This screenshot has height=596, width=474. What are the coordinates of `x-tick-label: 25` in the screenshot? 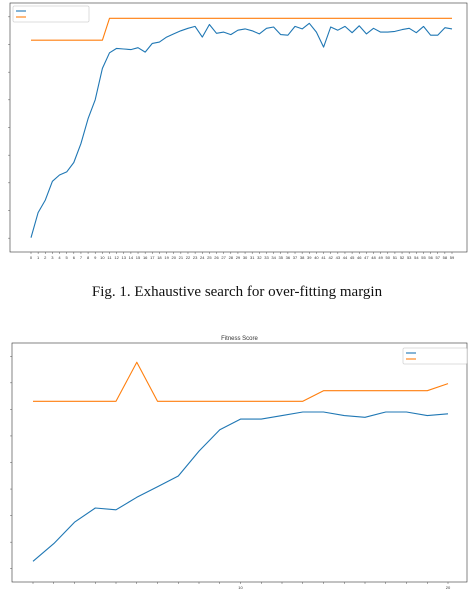 It's located at (209, 257).